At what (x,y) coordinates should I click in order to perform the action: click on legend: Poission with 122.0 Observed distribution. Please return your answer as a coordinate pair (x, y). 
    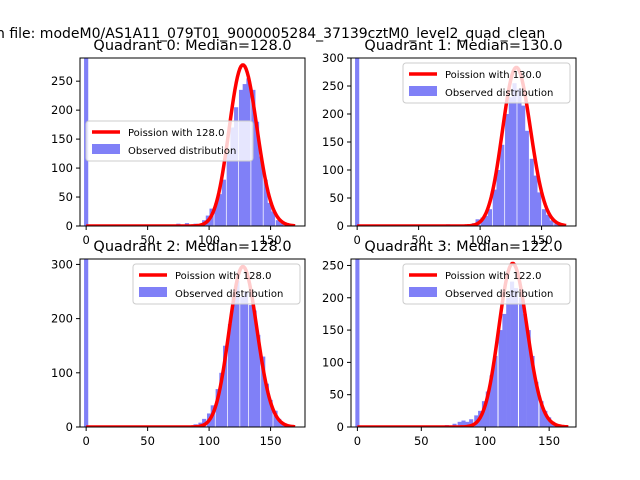
    Looking at the image, I should click on (486, 284).